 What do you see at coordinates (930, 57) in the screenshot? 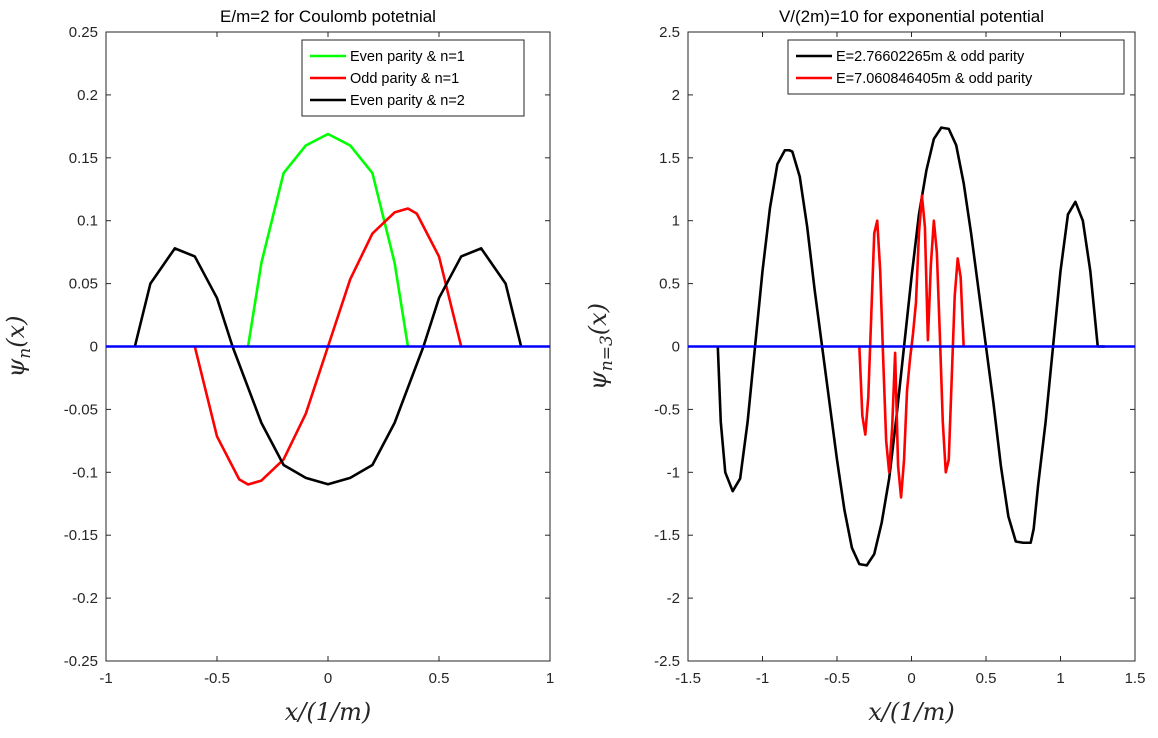
I see `legend-entry: E=2.76602265m & odd parity` at bounding box center [930, 57].